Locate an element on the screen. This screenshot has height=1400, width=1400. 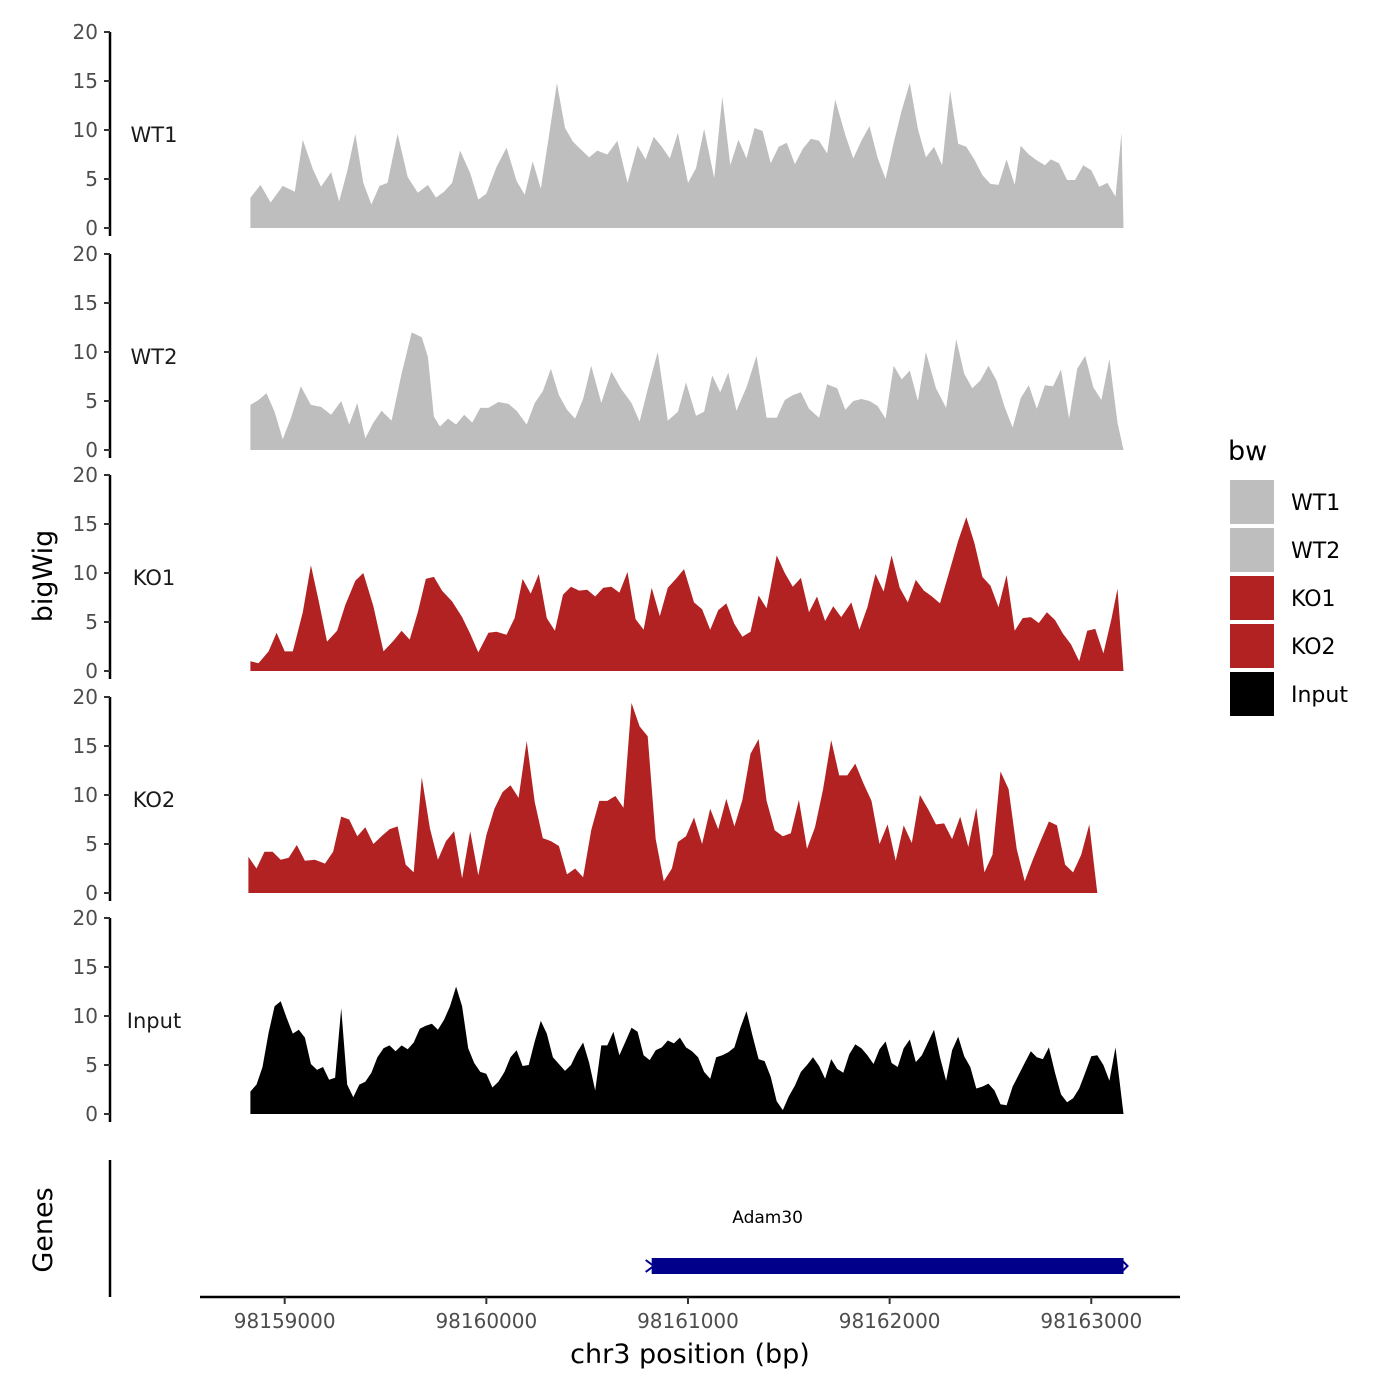
legend-key-wt2 is located at coordinates (1252, 550).